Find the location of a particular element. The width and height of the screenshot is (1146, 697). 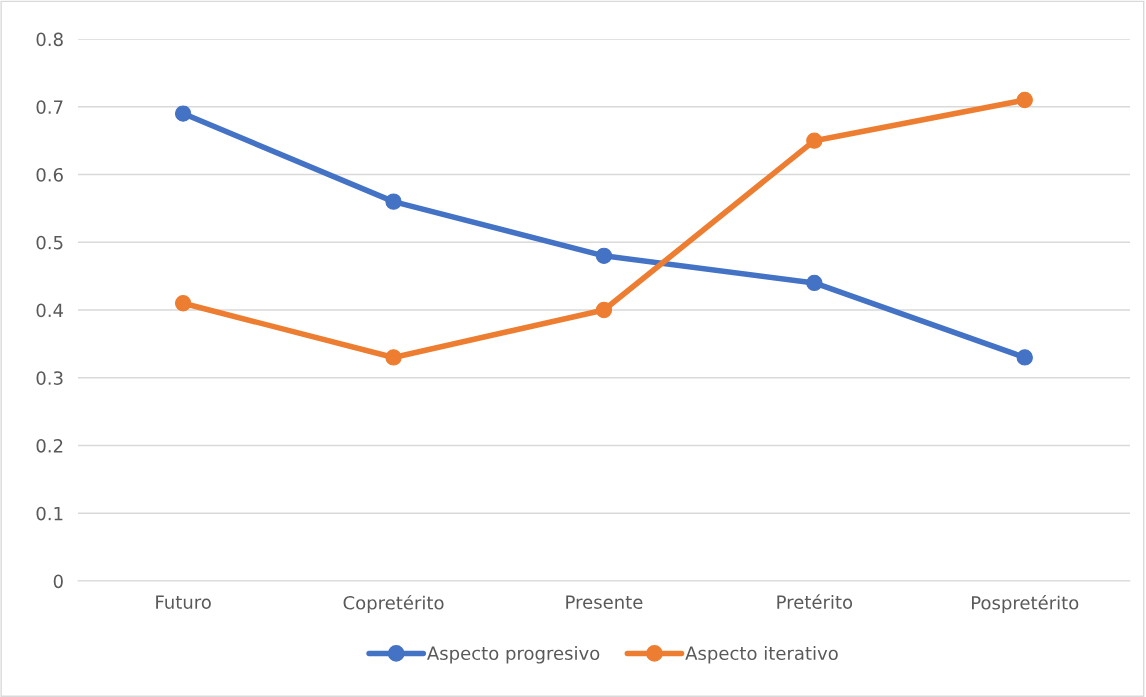

x-tick-label: Pospretérito is located at coordinates (1025, 604).